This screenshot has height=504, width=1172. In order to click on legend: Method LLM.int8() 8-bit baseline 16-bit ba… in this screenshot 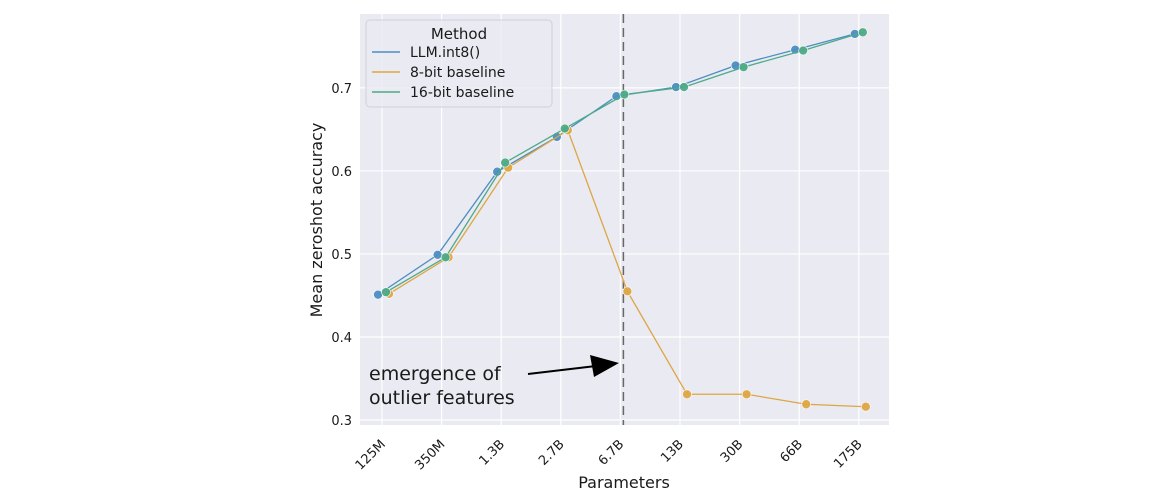, I will do `click(459, 63)`.